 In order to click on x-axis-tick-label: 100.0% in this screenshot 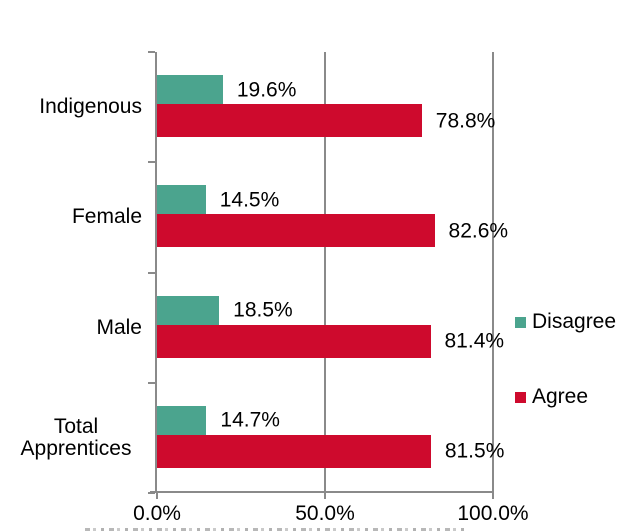, I will do `click(493, 513)`.